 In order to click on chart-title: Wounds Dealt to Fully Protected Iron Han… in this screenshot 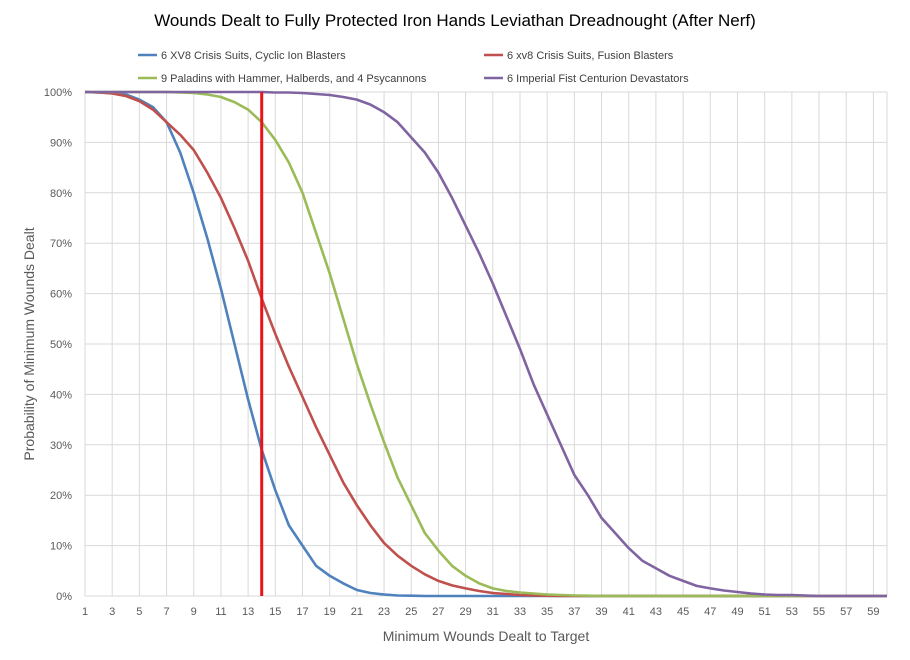, I will do `click(455, 20)`.